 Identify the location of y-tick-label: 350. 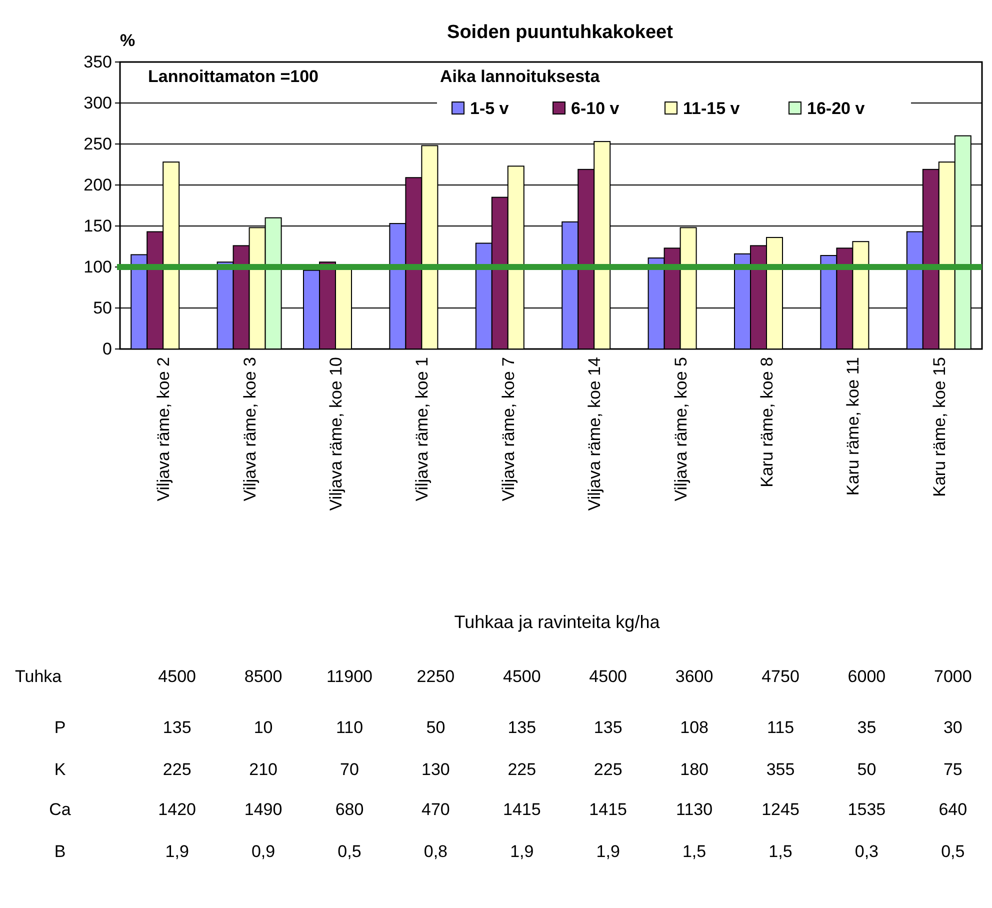
(98, 62).